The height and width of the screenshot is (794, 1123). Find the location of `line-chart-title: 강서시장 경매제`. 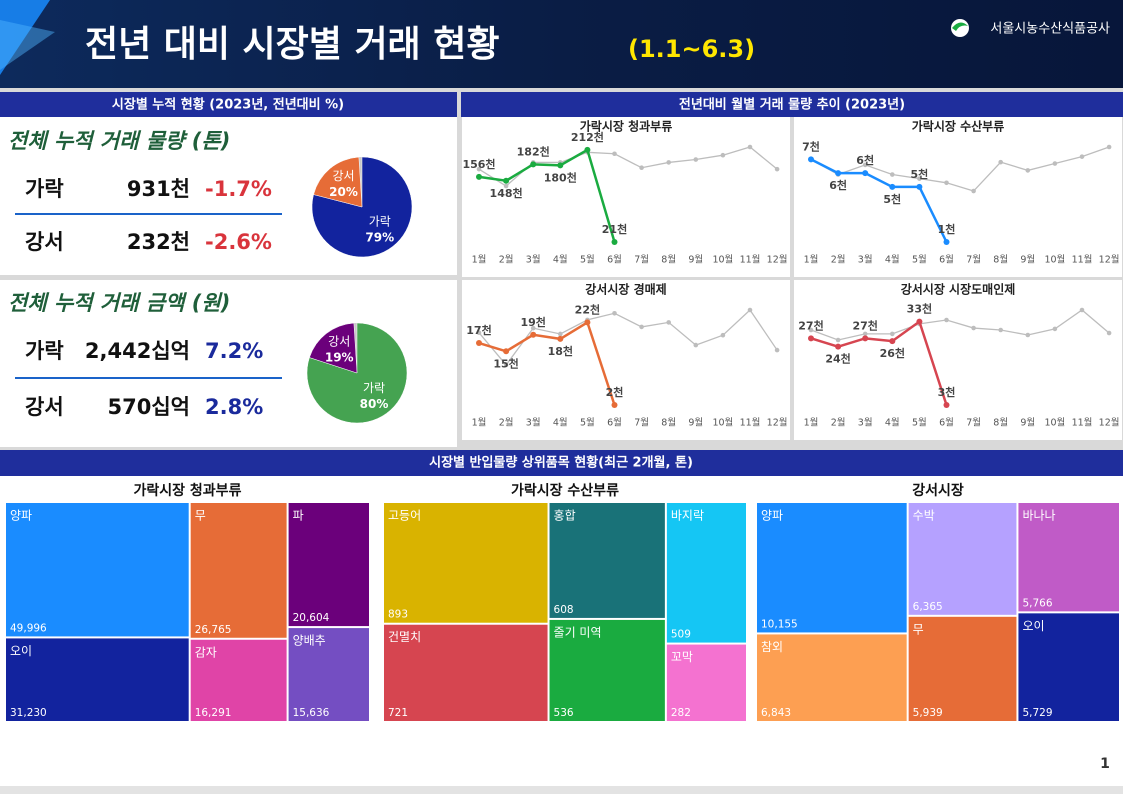

line-chart-title: 강서시장 경매제 is located at coordinates (625, 289).